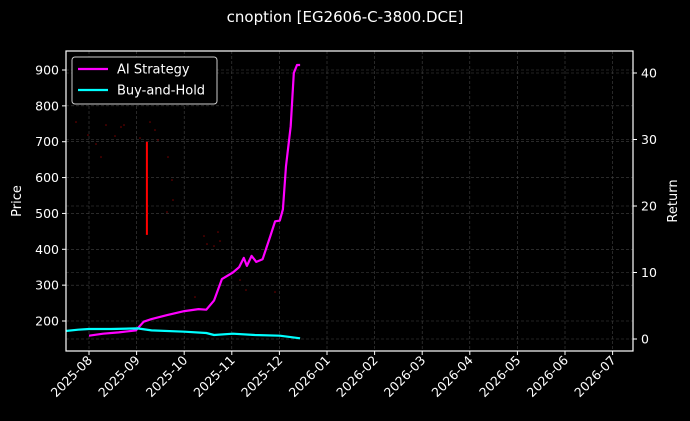  Describe the element at coordinates (673, 200) in the screenshot. I see `y-axis-label-right: Return` at that location.